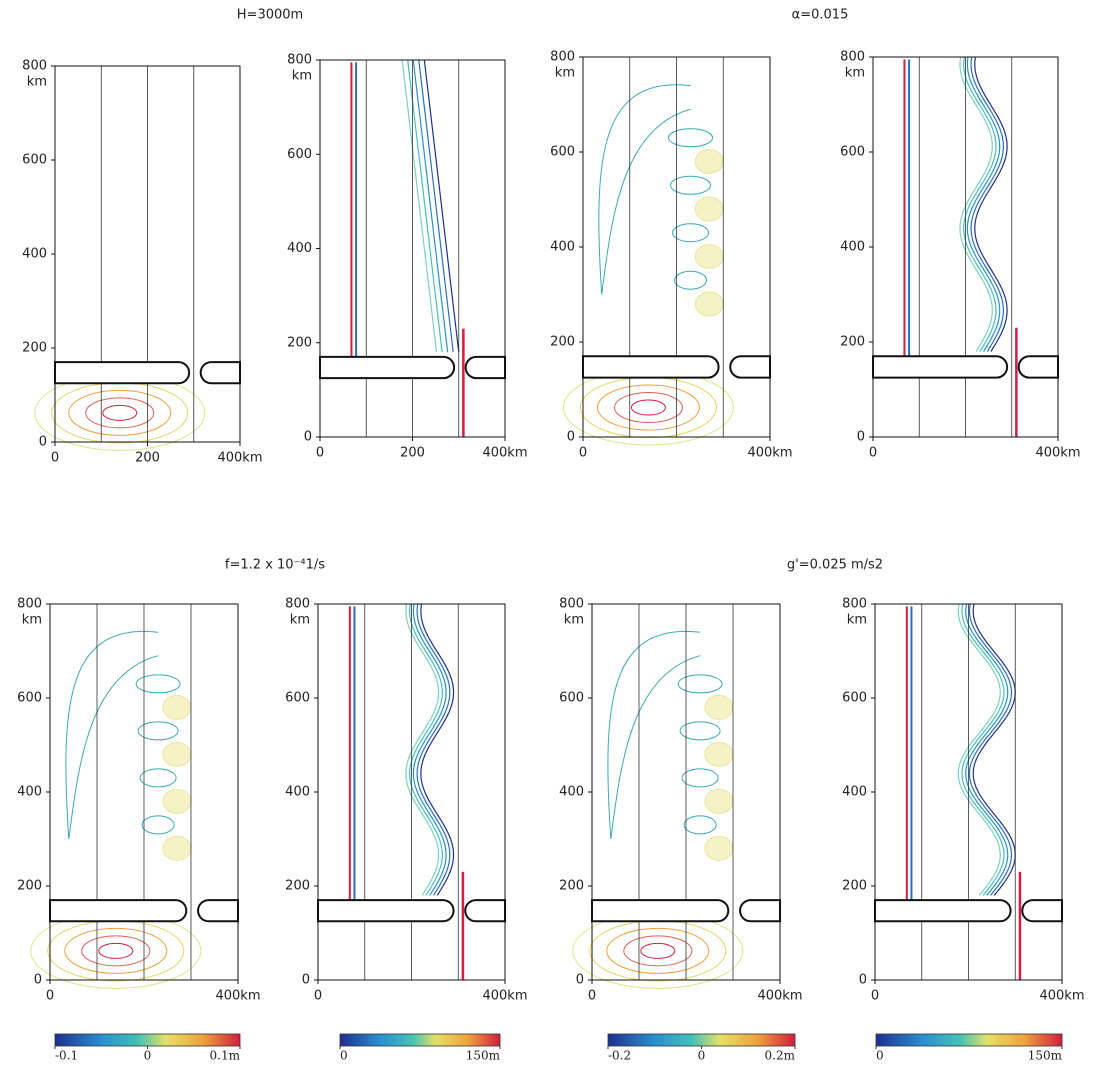 The height and width of the screenshot is (1066, 1100). What do you see at coordinates (275, 565) in the screenshot?
I see `panel-title: f=1.2 x 10⁻⁴1/s` at bounding box center [275, 565].